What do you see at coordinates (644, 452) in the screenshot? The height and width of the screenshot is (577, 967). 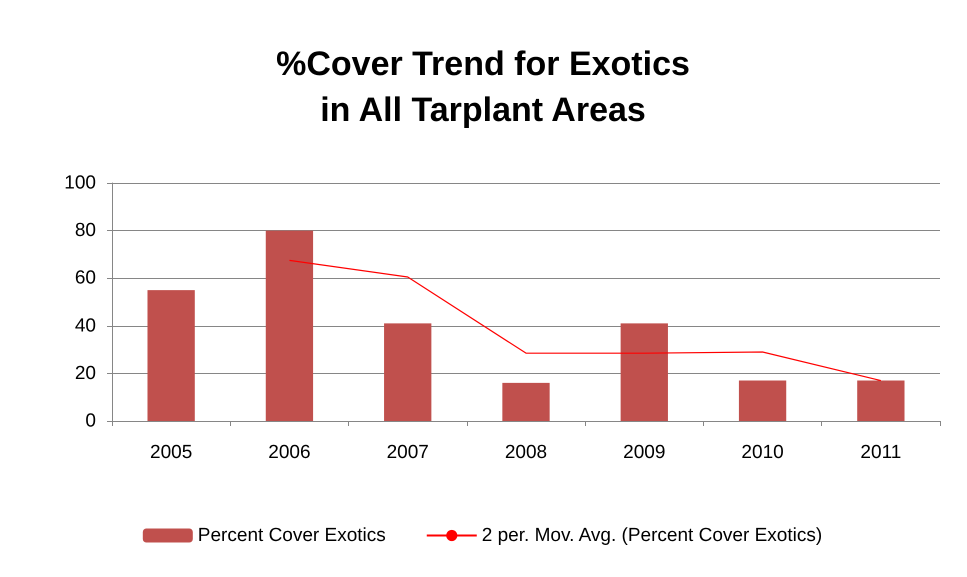 I see `x-tick-label: 2009` at bounding box center [644, 452].